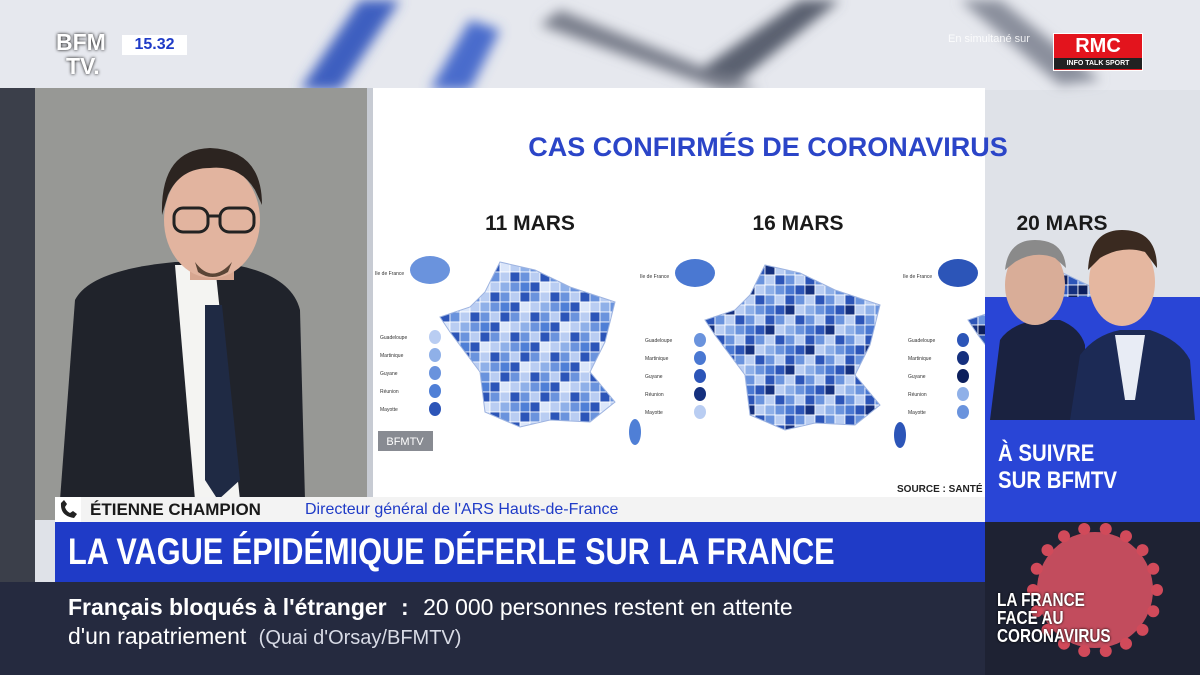 Image resolution: width=1200 pixels, height=675 pixels. Describe the element at coordinates (1095, 590) in the screenshot. I see `virus-illustration` at that location.